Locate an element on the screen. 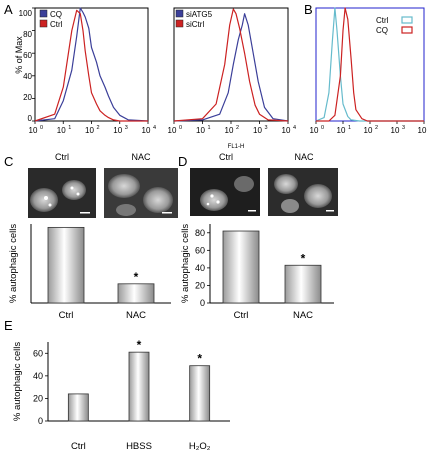 Image resolution: width=427 pixels, height=454 pixels. micrograph-c-nac is located at coordinates (141, 193).